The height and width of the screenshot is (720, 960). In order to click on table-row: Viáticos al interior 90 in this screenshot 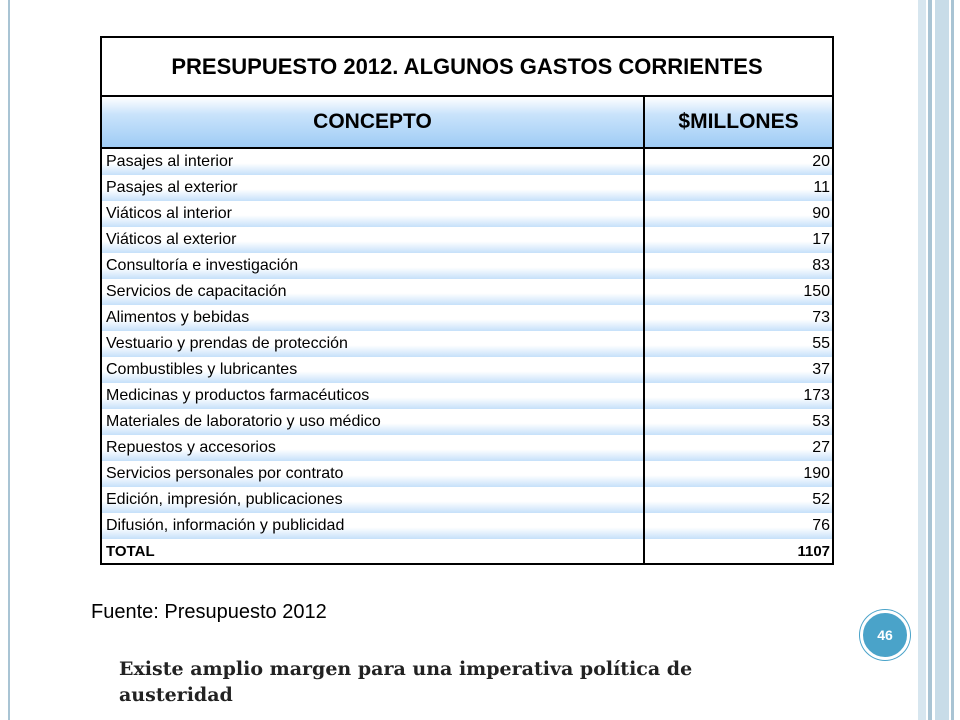, I will do `click(467, 214)`.